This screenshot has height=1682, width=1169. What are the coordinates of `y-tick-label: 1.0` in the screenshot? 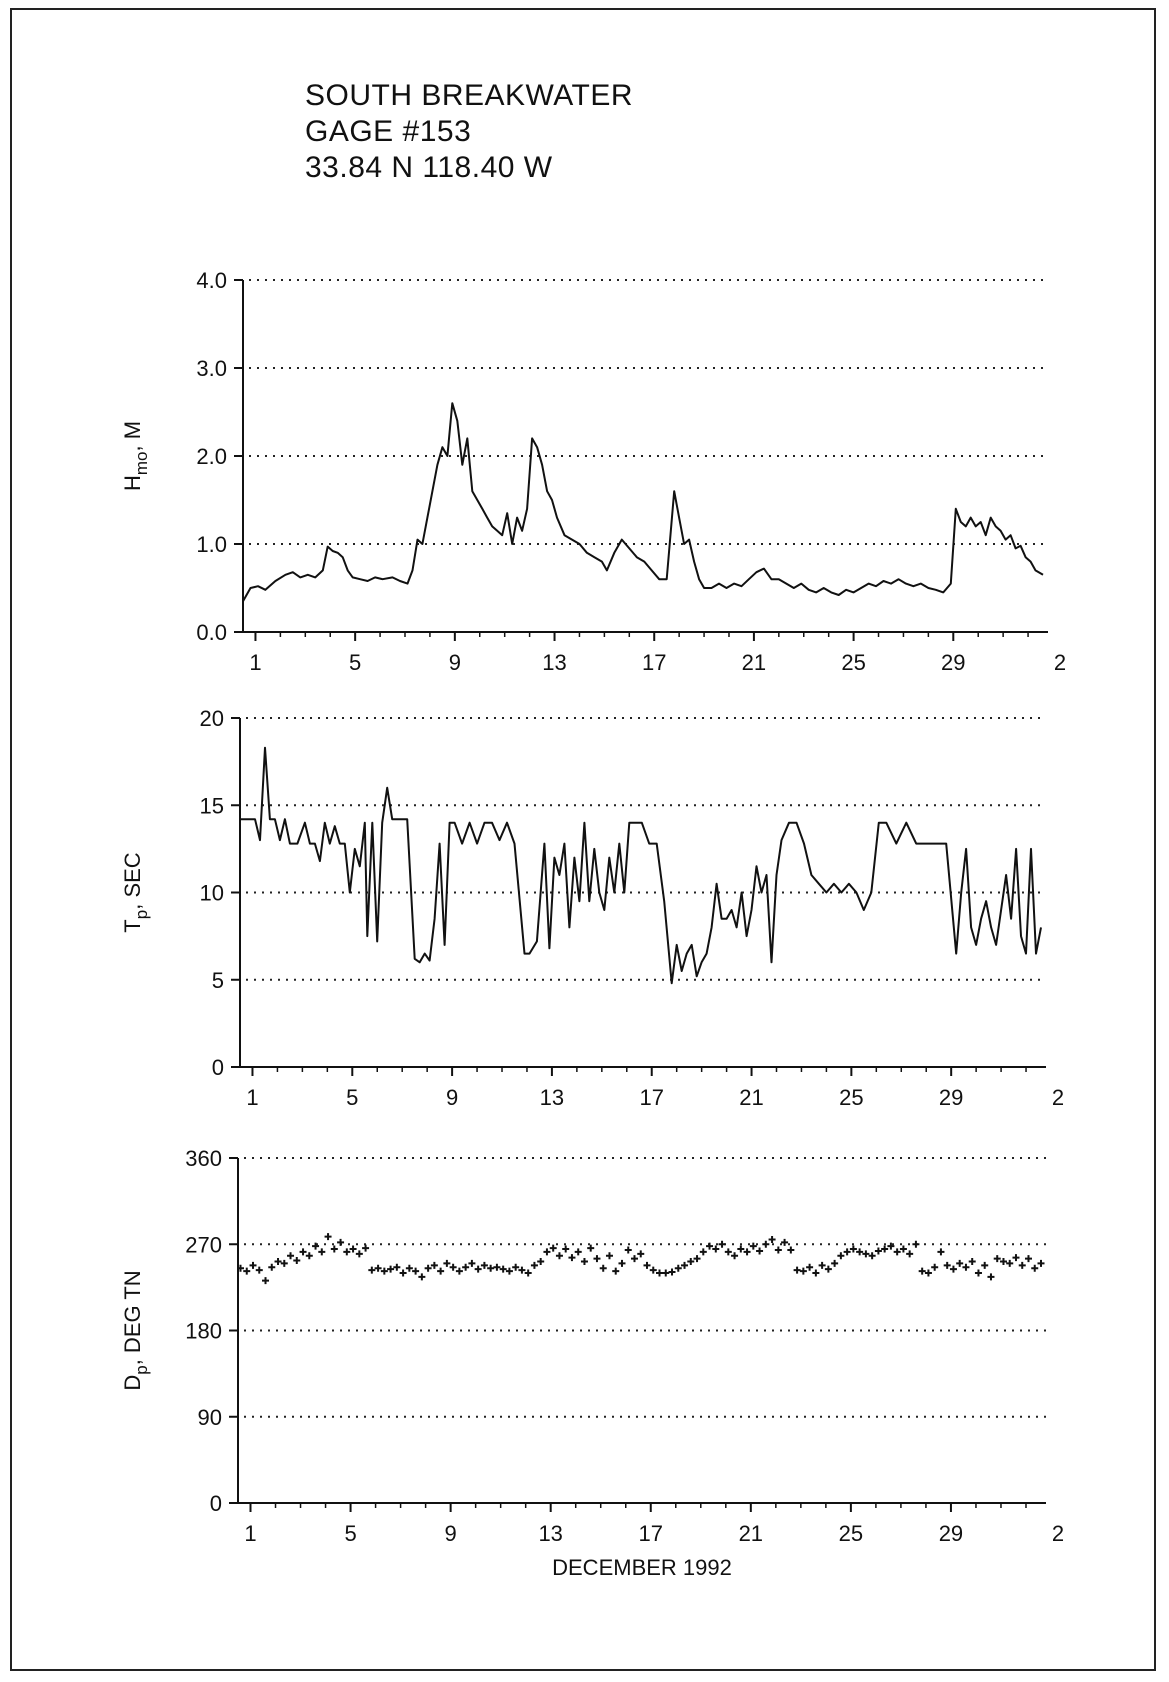 It's located at (211, 544).